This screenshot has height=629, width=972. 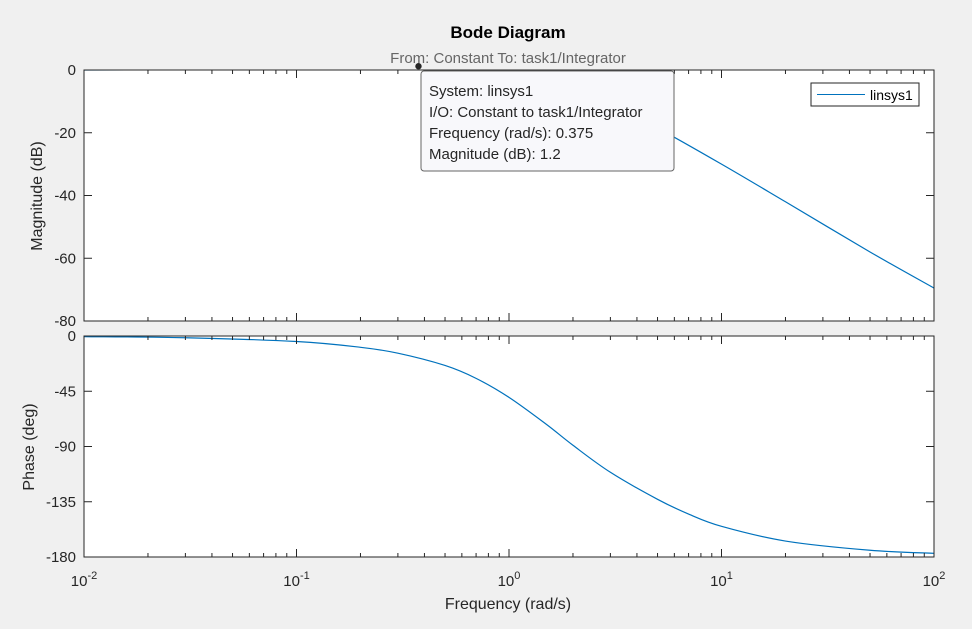 What do you see at coordinates (65, 447) in the screenshot?
I see `phase-y-tick-label: -90` at bounding box center [65, 447].